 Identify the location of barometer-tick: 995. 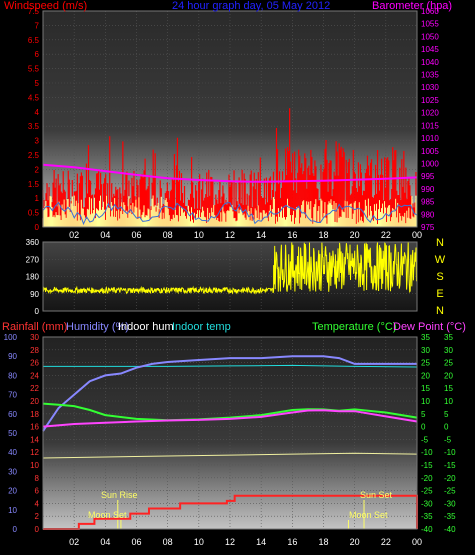
(428, 176).